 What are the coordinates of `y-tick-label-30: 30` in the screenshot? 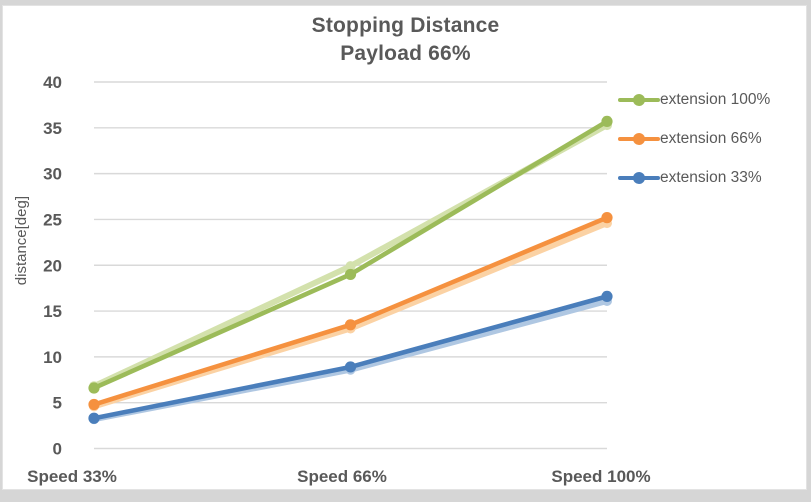 It's located at (52, 174).